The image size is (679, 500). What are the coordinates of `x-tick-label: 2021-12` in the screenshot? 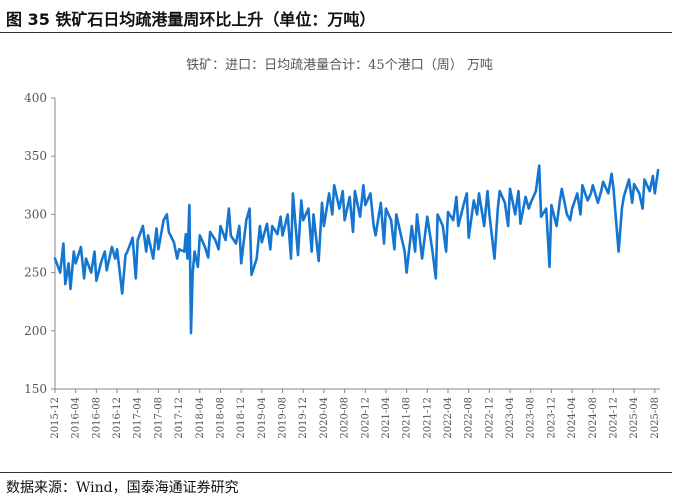 It's located at (427, 418).